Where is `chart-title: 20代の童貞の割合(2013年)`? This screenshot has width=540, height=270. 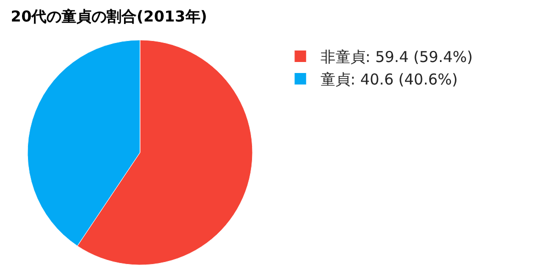 chart-title: 20代の童貞の割合(2013年) is located at coordinates (109, 16).